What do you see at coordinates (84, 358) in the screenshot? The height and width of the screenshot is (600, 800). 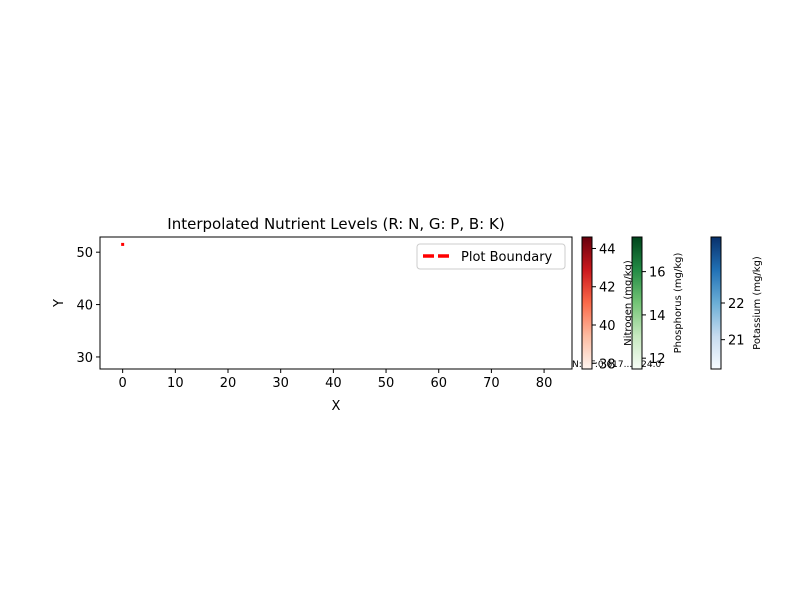 I see `y-tick-label: 30` at bounding box center [84, 358].